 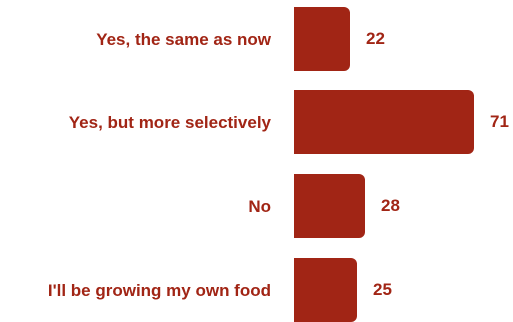 What do you see at coordinates (499, 121) in the screenshot?
I see `value-label-1: 71` at bounding box center [499, 121].